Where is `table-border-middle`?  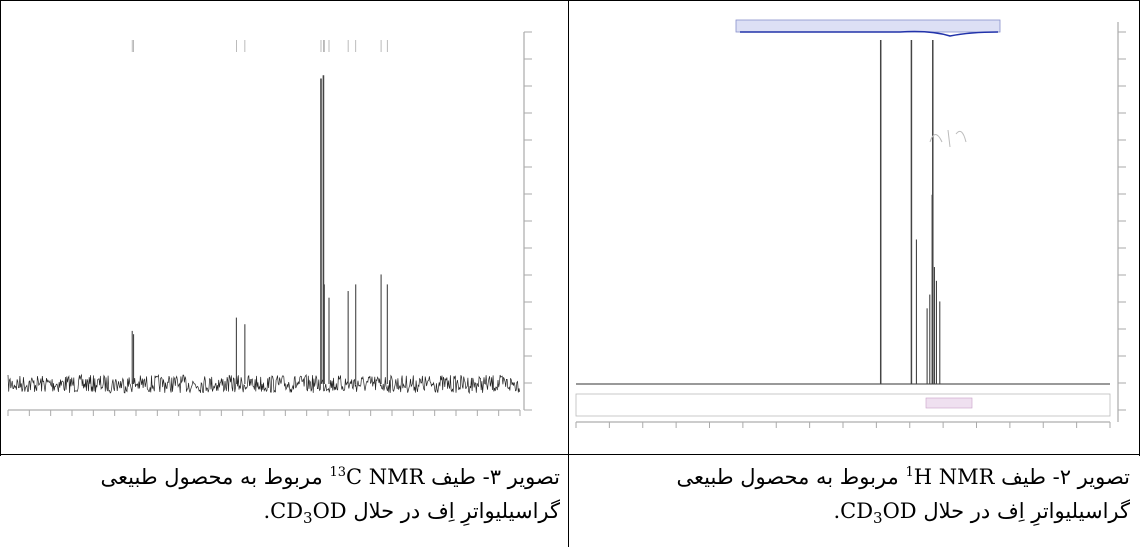
table-border-middle is located at coordinates (568, 273).